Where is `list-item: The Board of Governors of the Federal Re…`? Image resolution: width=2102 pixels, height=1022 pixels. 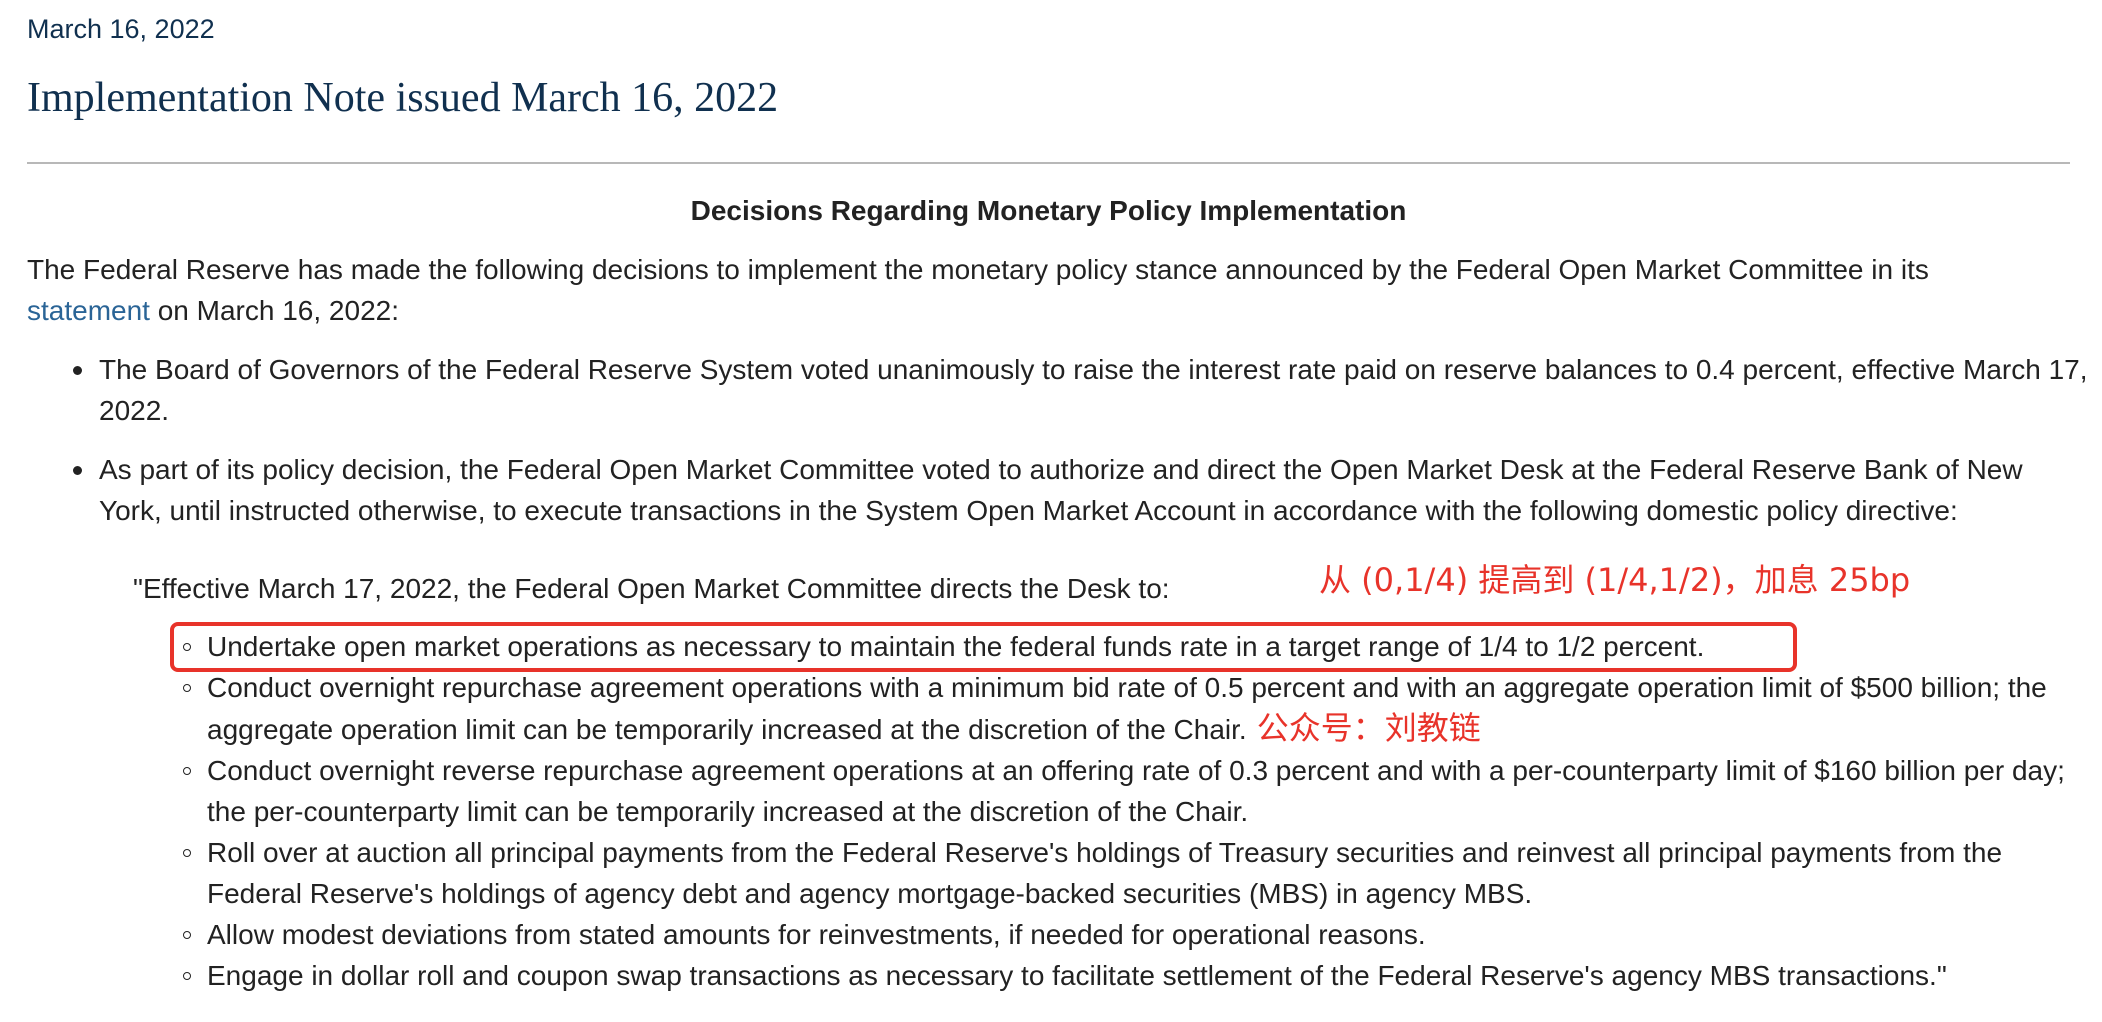 list-item: The Board of Governors of the Federal Re… is located at coordinates (1081, 390).